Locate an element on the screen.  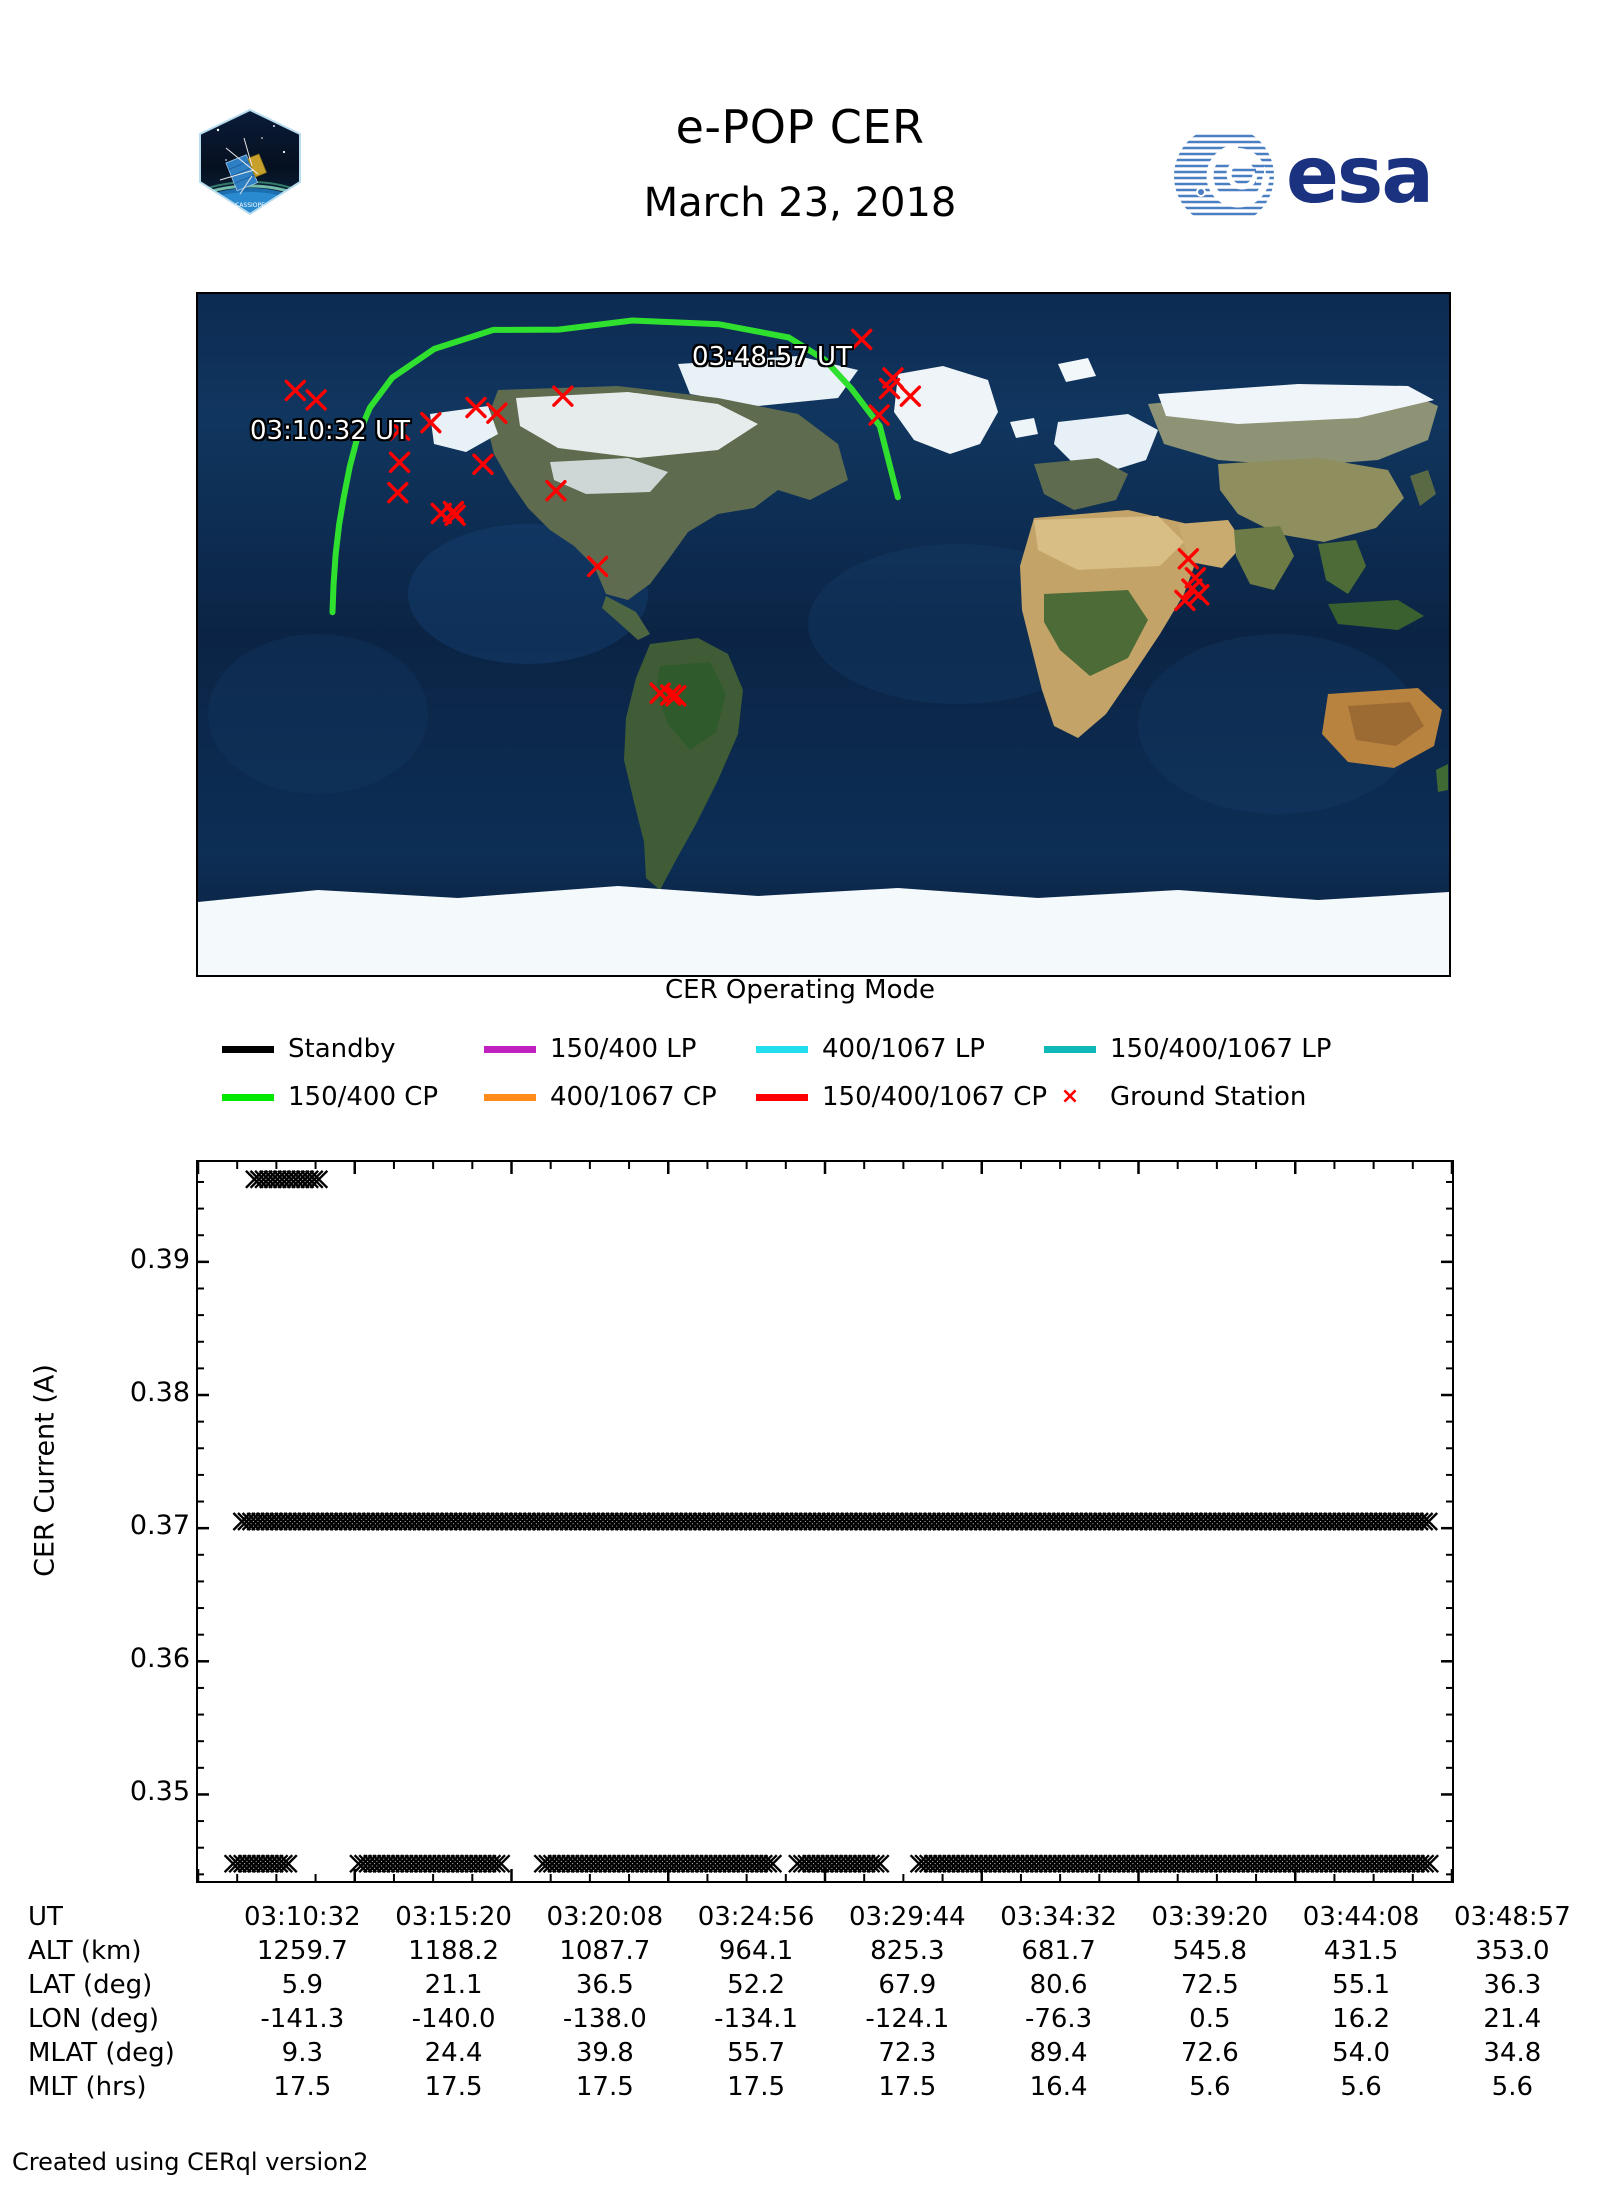
table-cell: 36.5 is located at coordinates (604, 1985).